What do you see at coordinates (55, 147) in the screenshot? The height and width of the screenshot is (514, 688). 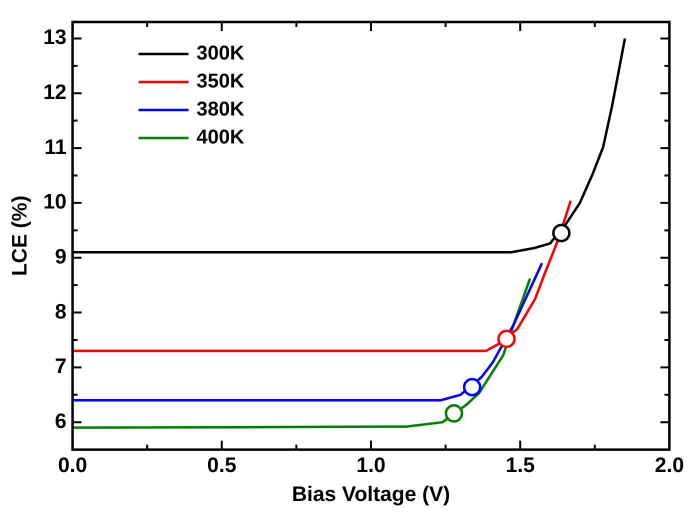 I see `y-tick-label: 11` at bounding box center [55, 147].